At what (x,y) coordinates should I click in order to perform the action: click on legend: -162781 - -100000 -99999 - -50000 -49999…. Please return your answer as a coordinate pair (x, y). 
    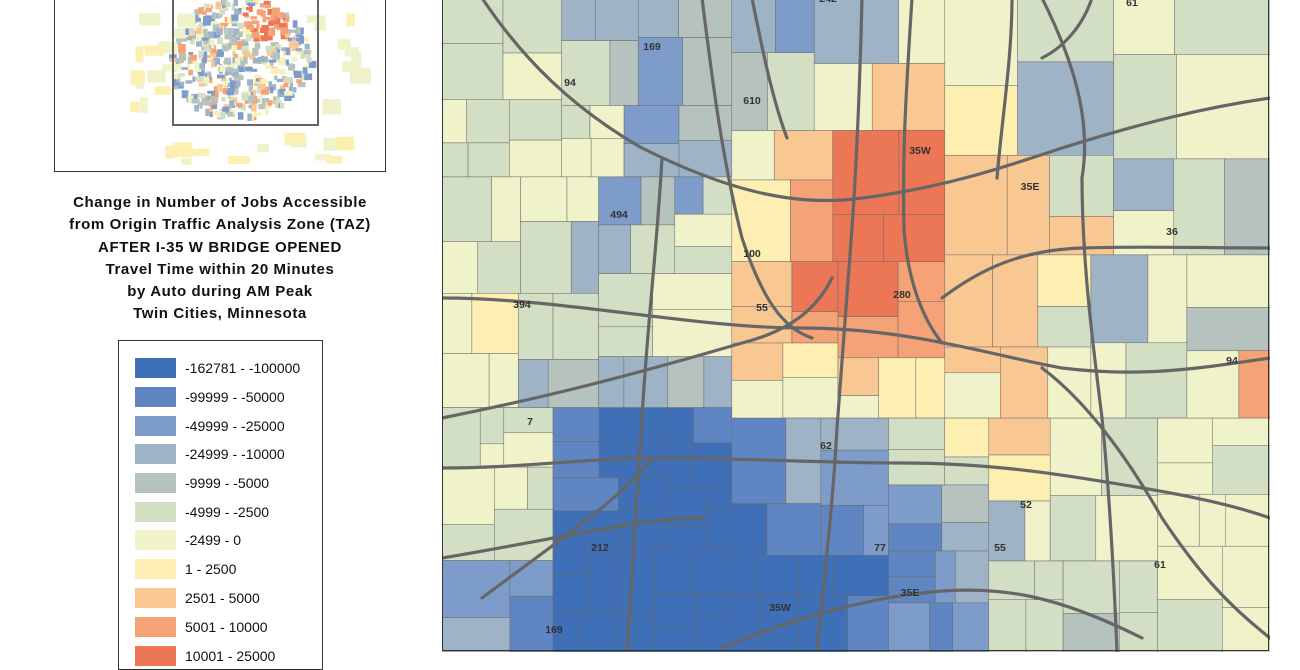
    Looking at the image, I should click on (220, 505).